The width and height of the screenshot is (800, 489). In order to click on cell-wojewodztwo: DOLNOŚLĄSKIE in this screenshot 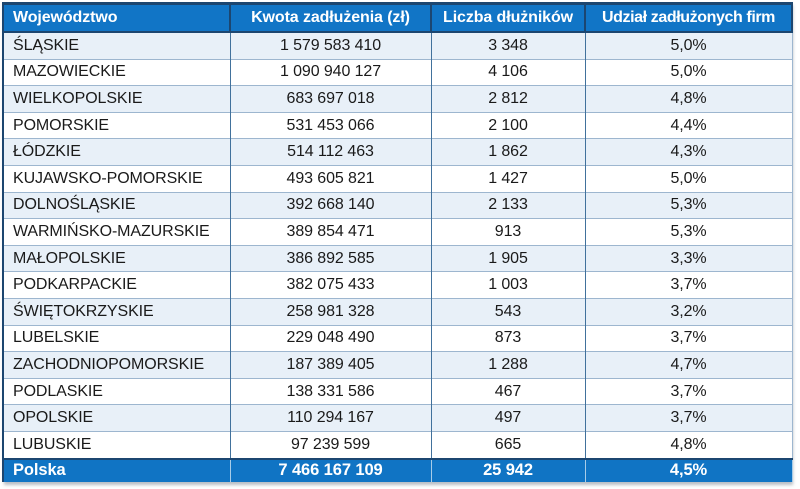, I will do `click(116, 205)`.